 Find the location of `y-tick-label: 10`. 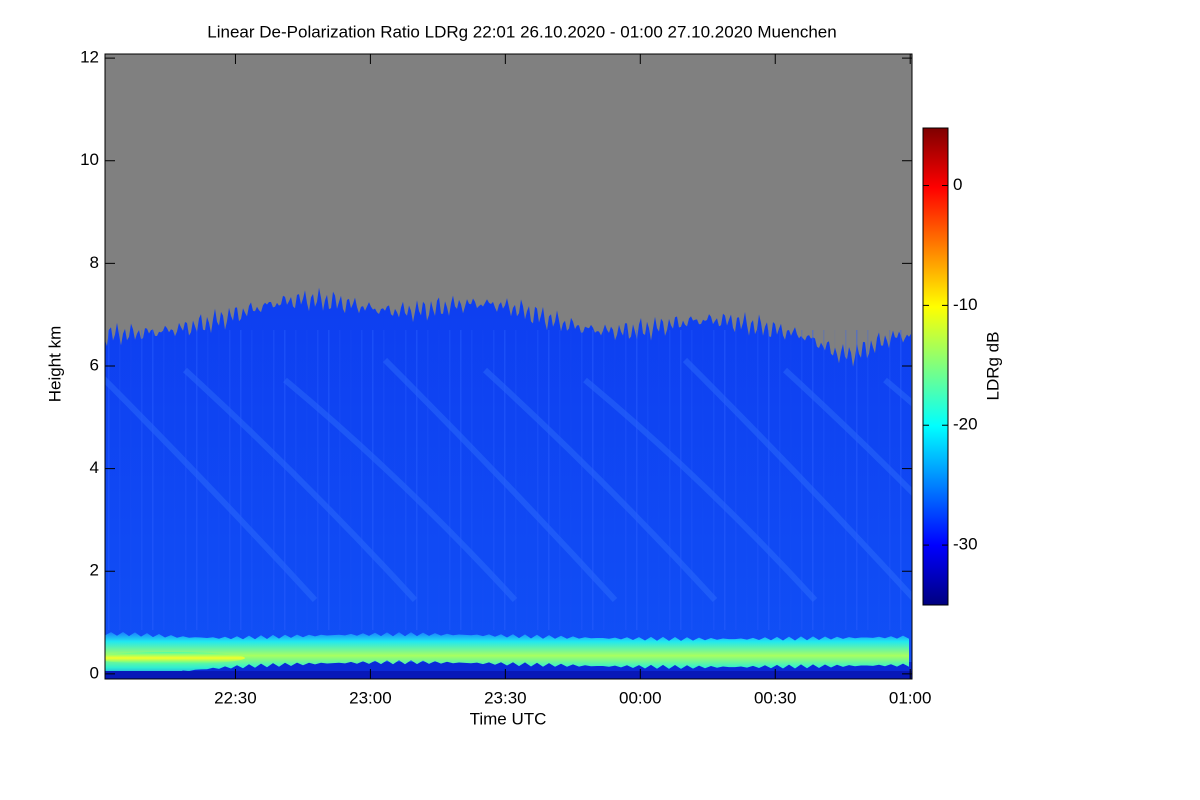

y-tick-label: 10 is located at coordinates (89, 159).